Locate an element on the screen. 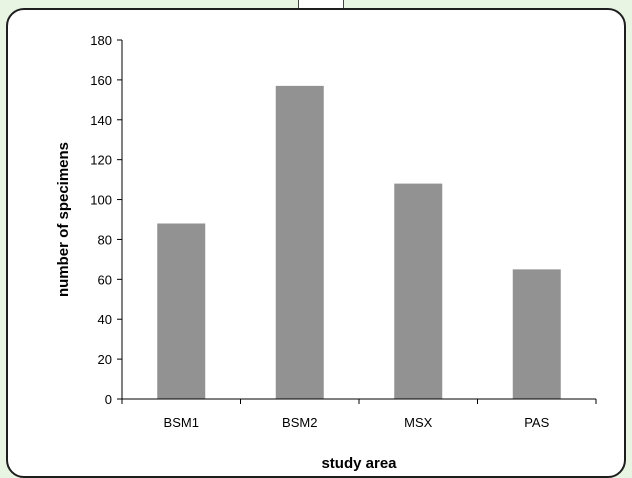 Image resolution: width=632 pixels, height=478 pixels. x-axis-ticks: BSM1 BSM2 MSX PAS is located at coordinates (359, 414).